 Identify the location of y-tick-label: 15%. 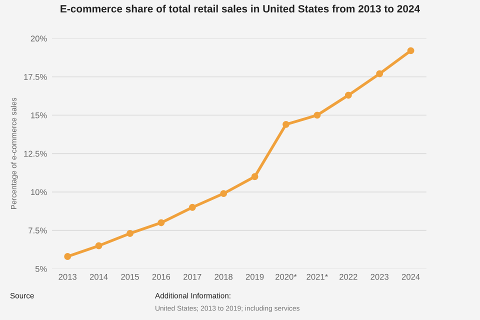
(39, 115).